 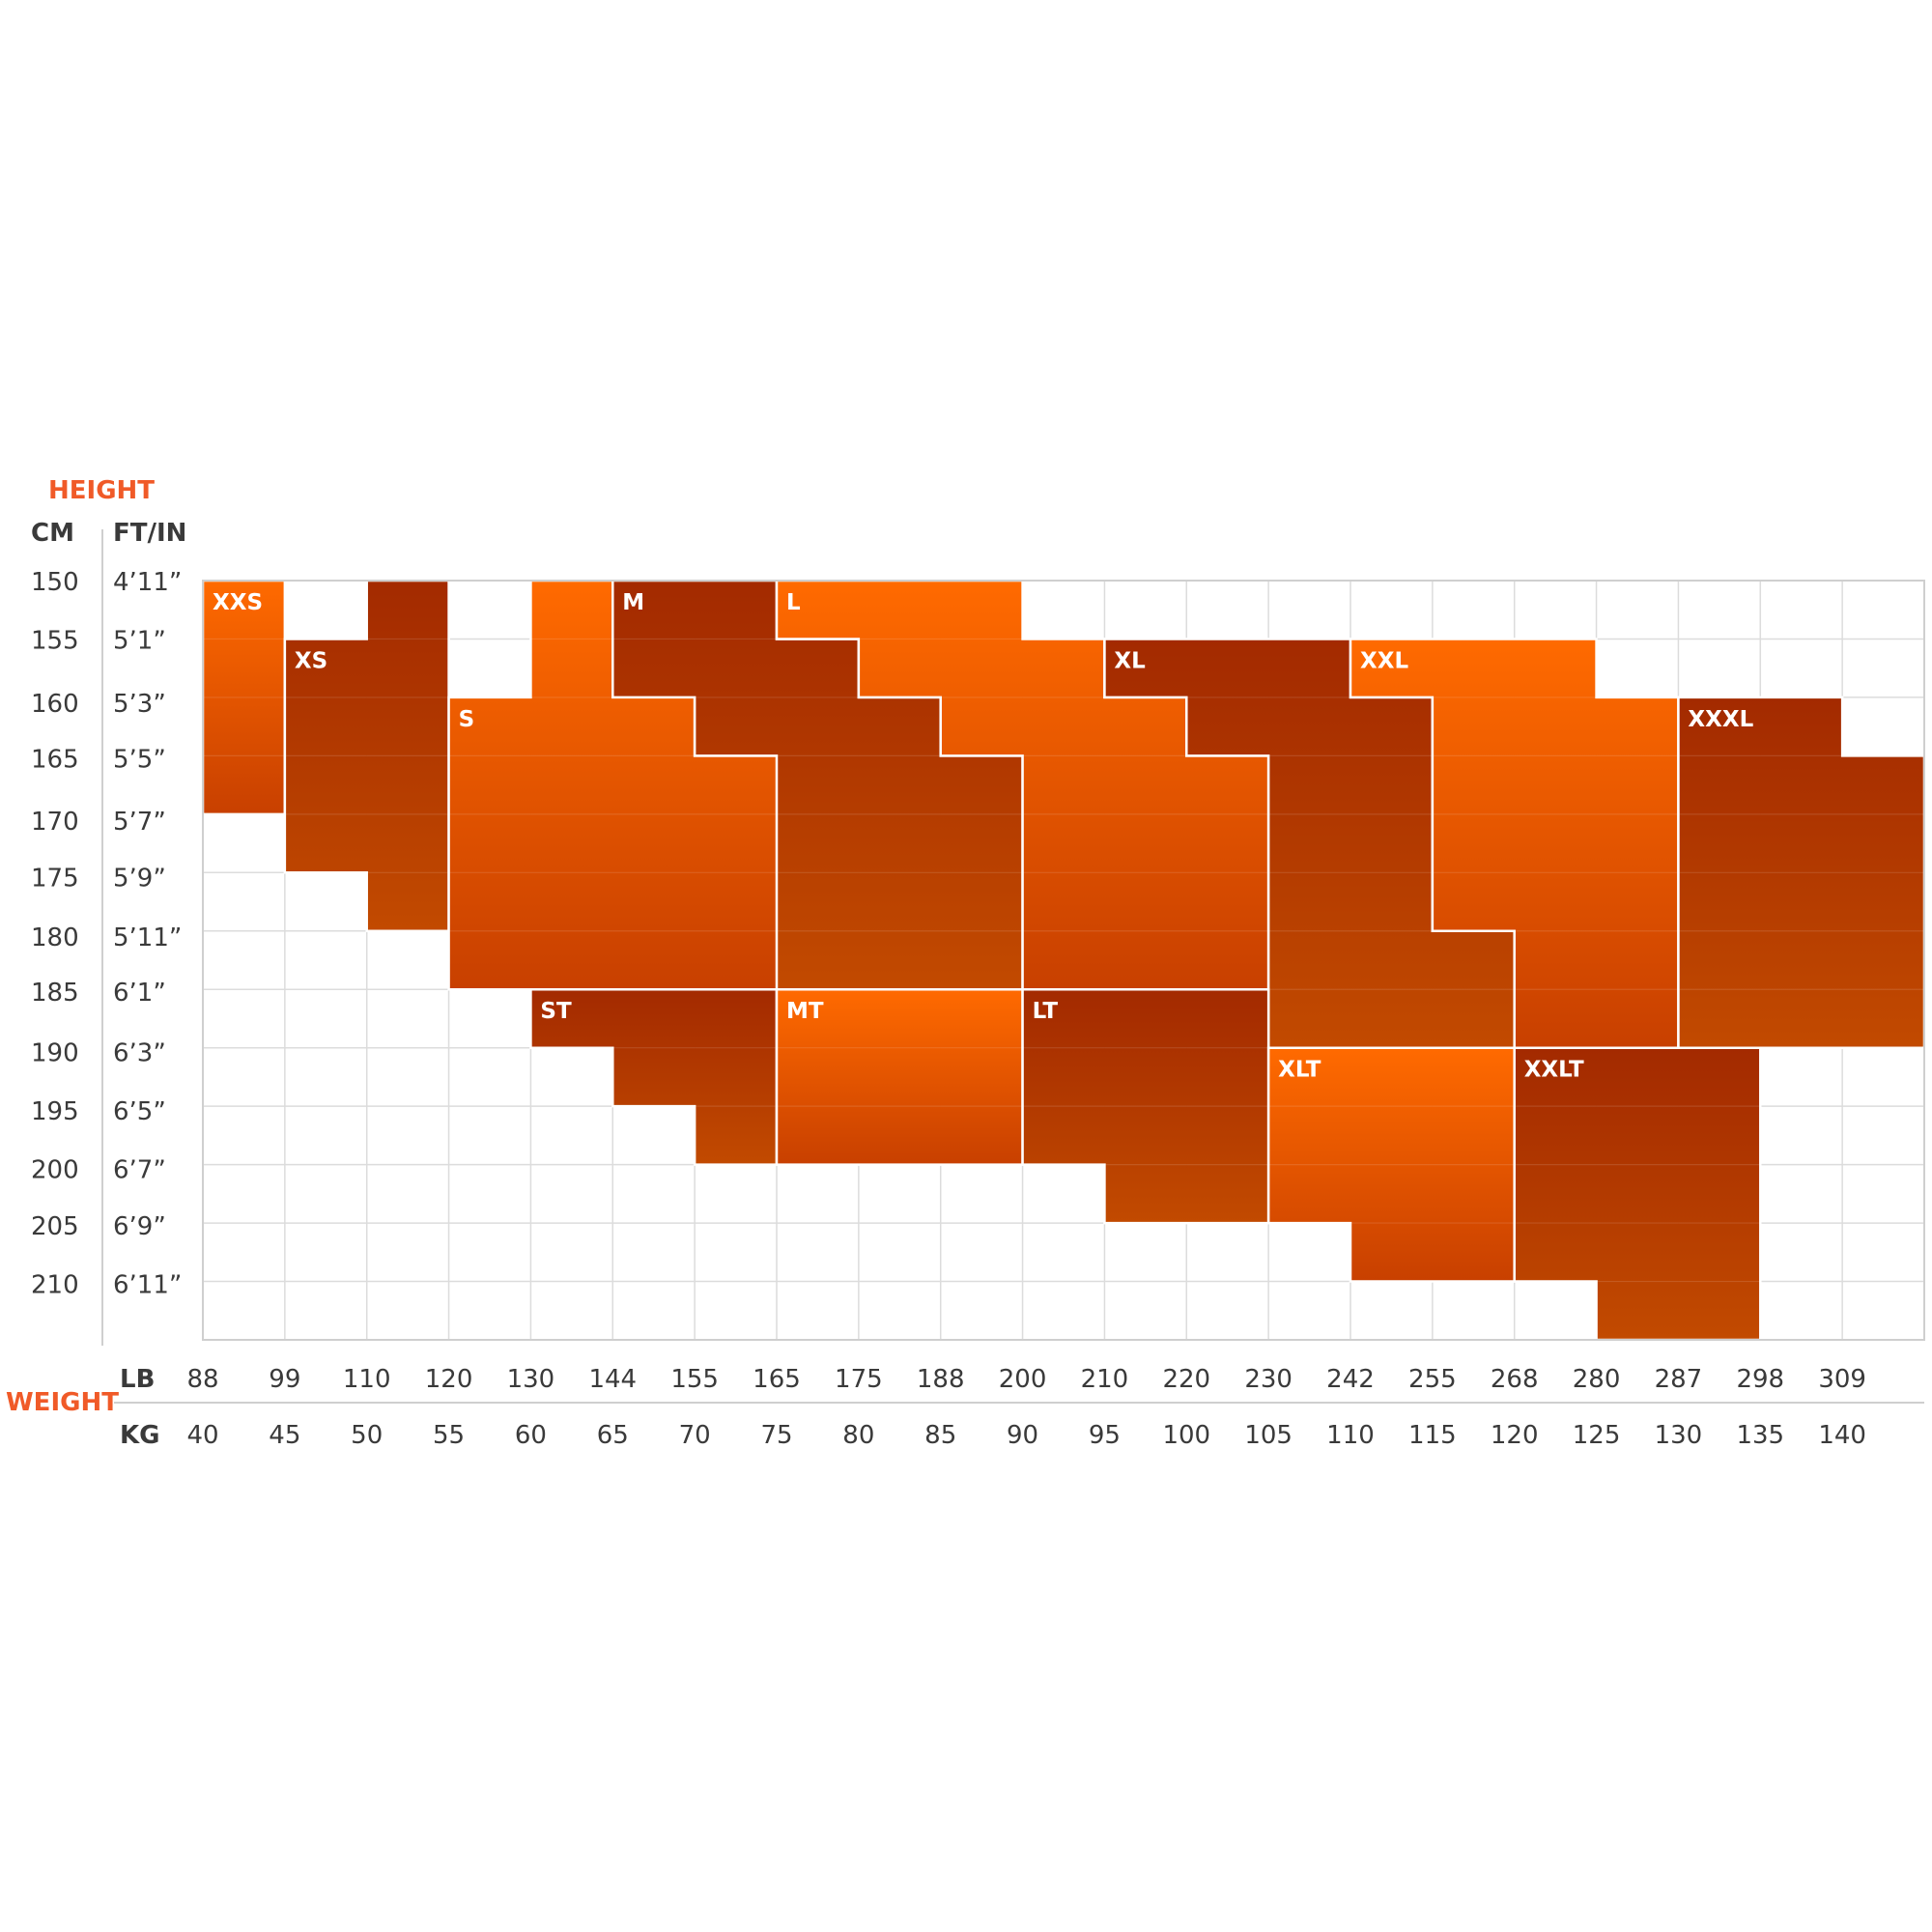 I want to click on lb-tick-label: 210, so click(x=1105, y=1379).